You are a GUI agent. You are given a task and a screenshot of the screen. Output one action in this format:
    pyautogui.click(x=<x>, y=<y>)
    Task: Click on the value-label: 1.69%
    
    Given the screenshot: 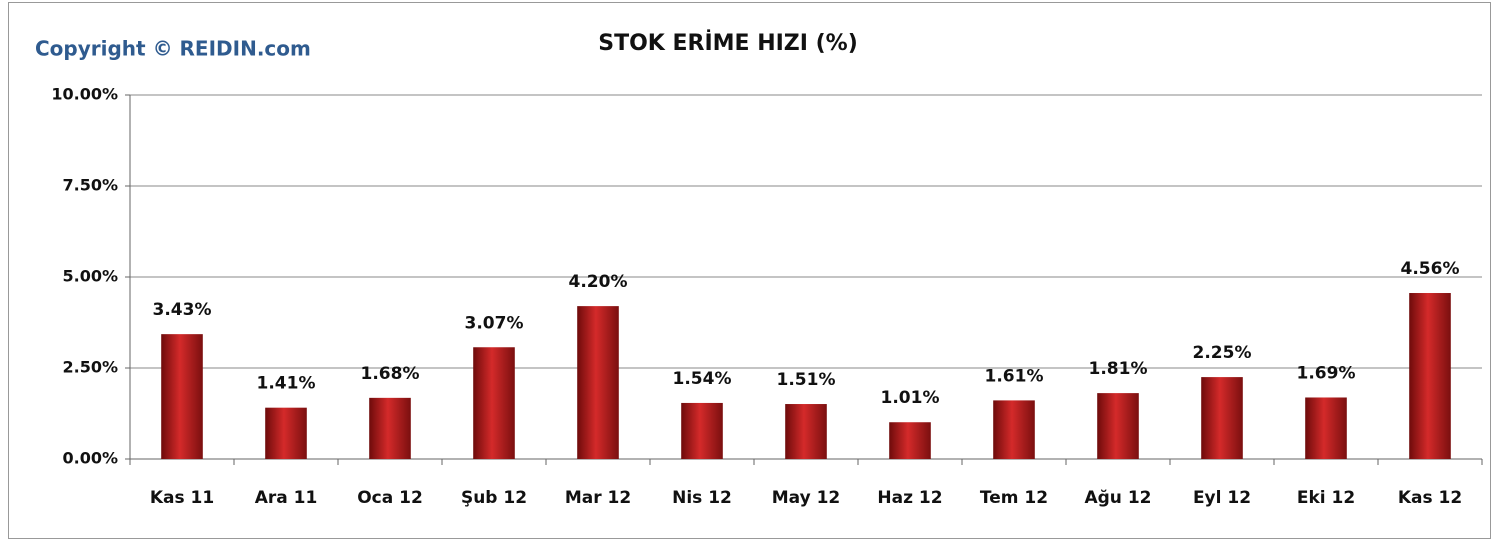 What is the action you would take?
    pyautogui.click(x=1326, y=373)
    